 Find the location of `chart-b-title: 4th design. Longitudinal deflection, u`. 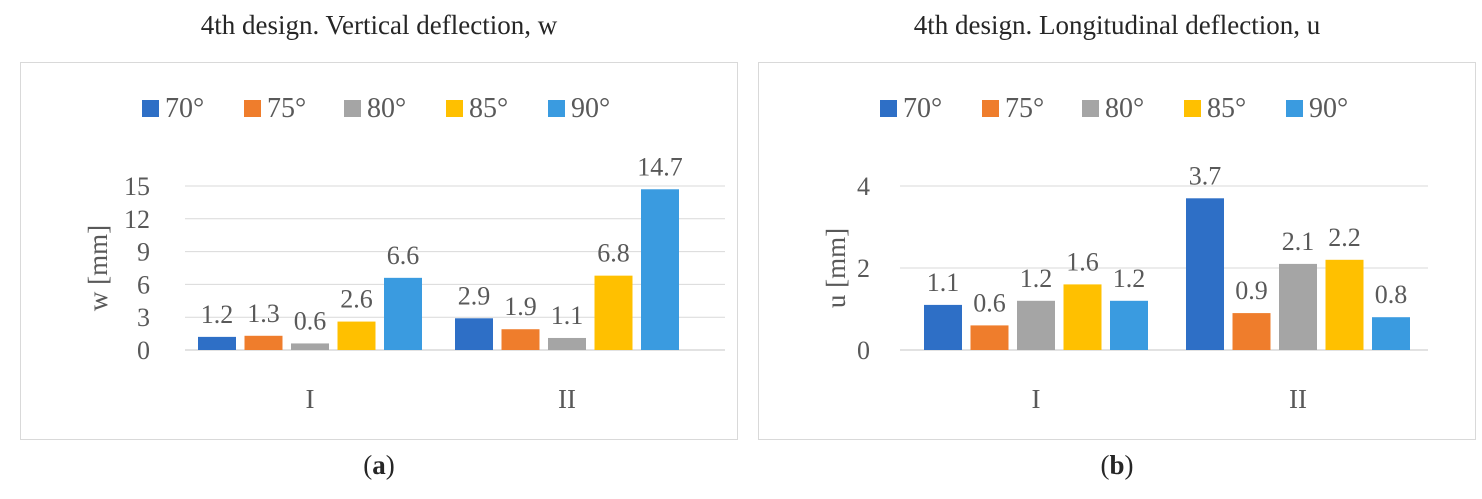

chart-b-title: 4th design. Longitudinal deflection, u is located at coordinates (1117, 25).